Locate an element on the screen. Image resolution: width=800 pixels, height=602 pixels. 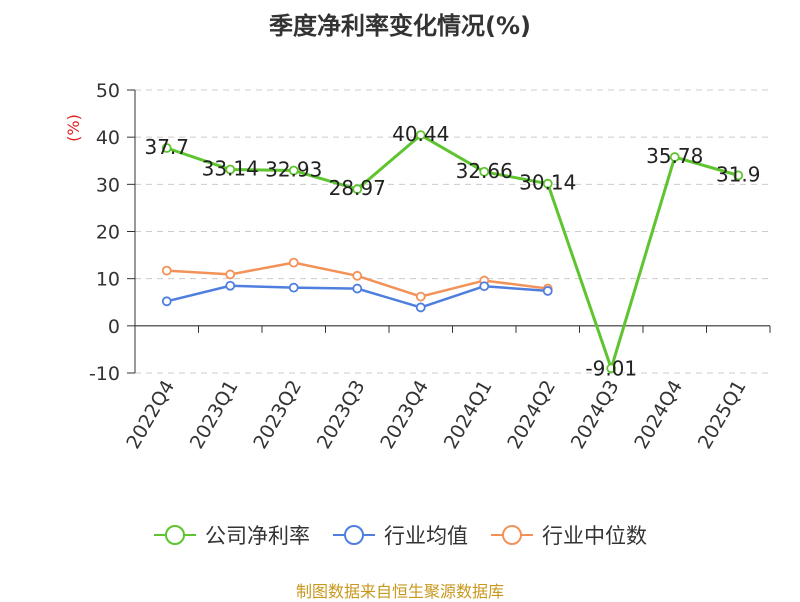
legend-item: 公司净利率 is located at coordinates (231, 535).